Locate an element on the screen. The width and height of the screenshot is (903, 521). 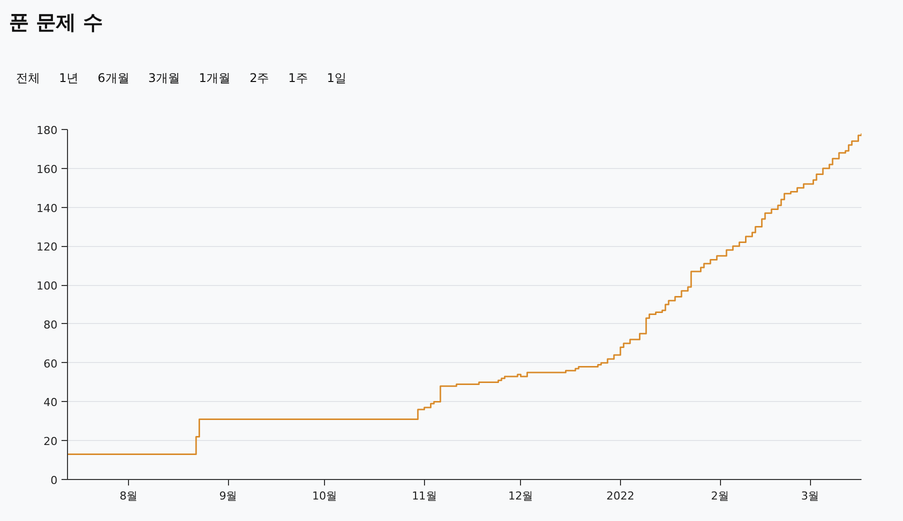
chart-title: 푼 문제 수 is located at coordinates (56, 22).